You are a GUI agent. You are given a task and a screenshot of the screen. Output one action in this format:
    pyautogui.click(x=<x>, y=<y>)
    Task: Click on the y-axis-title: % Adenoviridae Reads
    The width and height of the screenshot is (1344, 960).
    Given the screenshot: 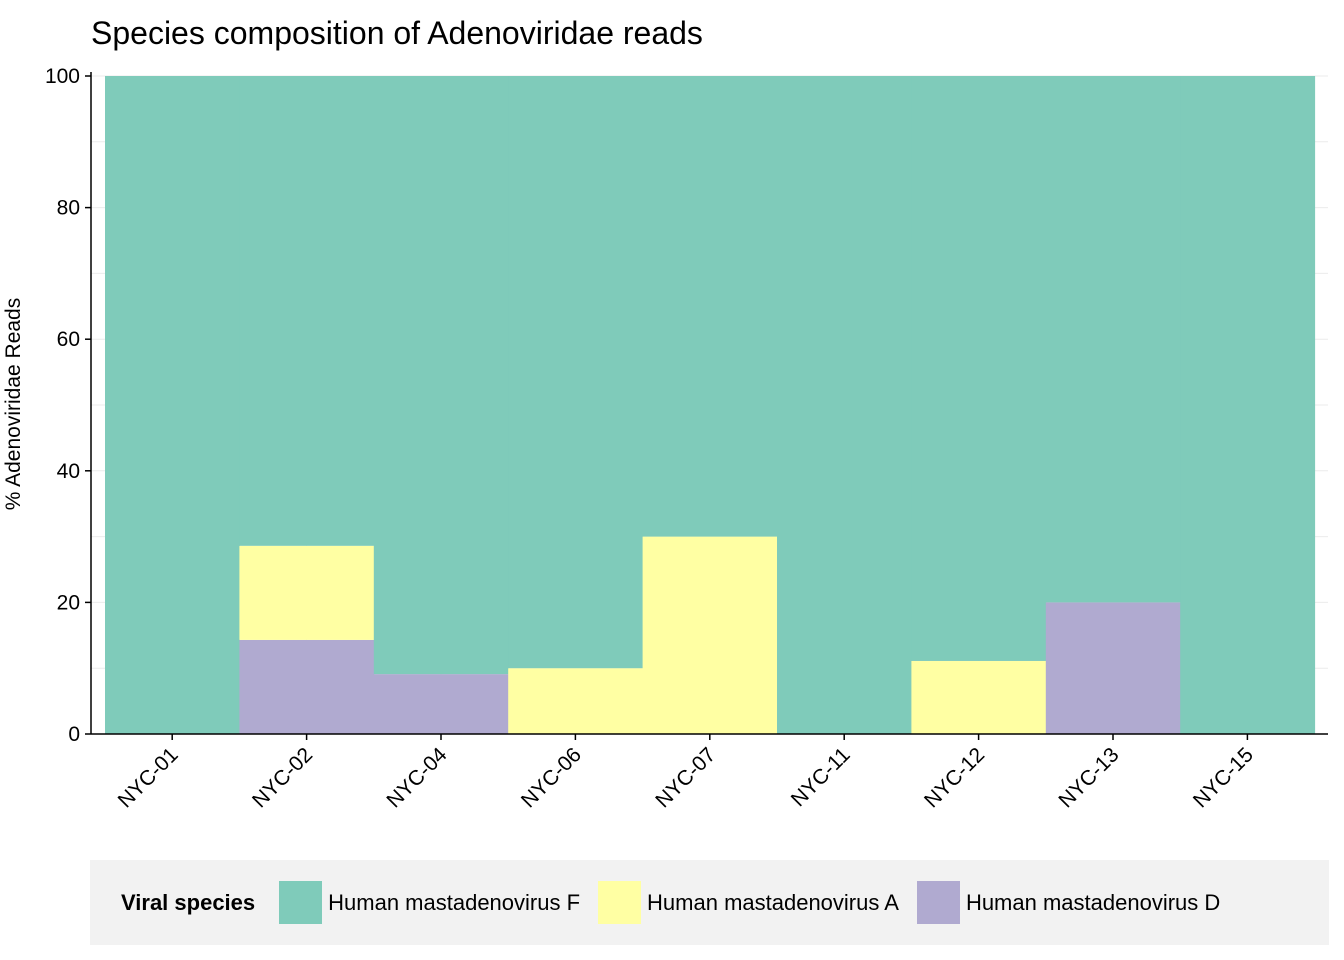 What is the action you would take?
    pyautogui.click(x=13, y=404)
    